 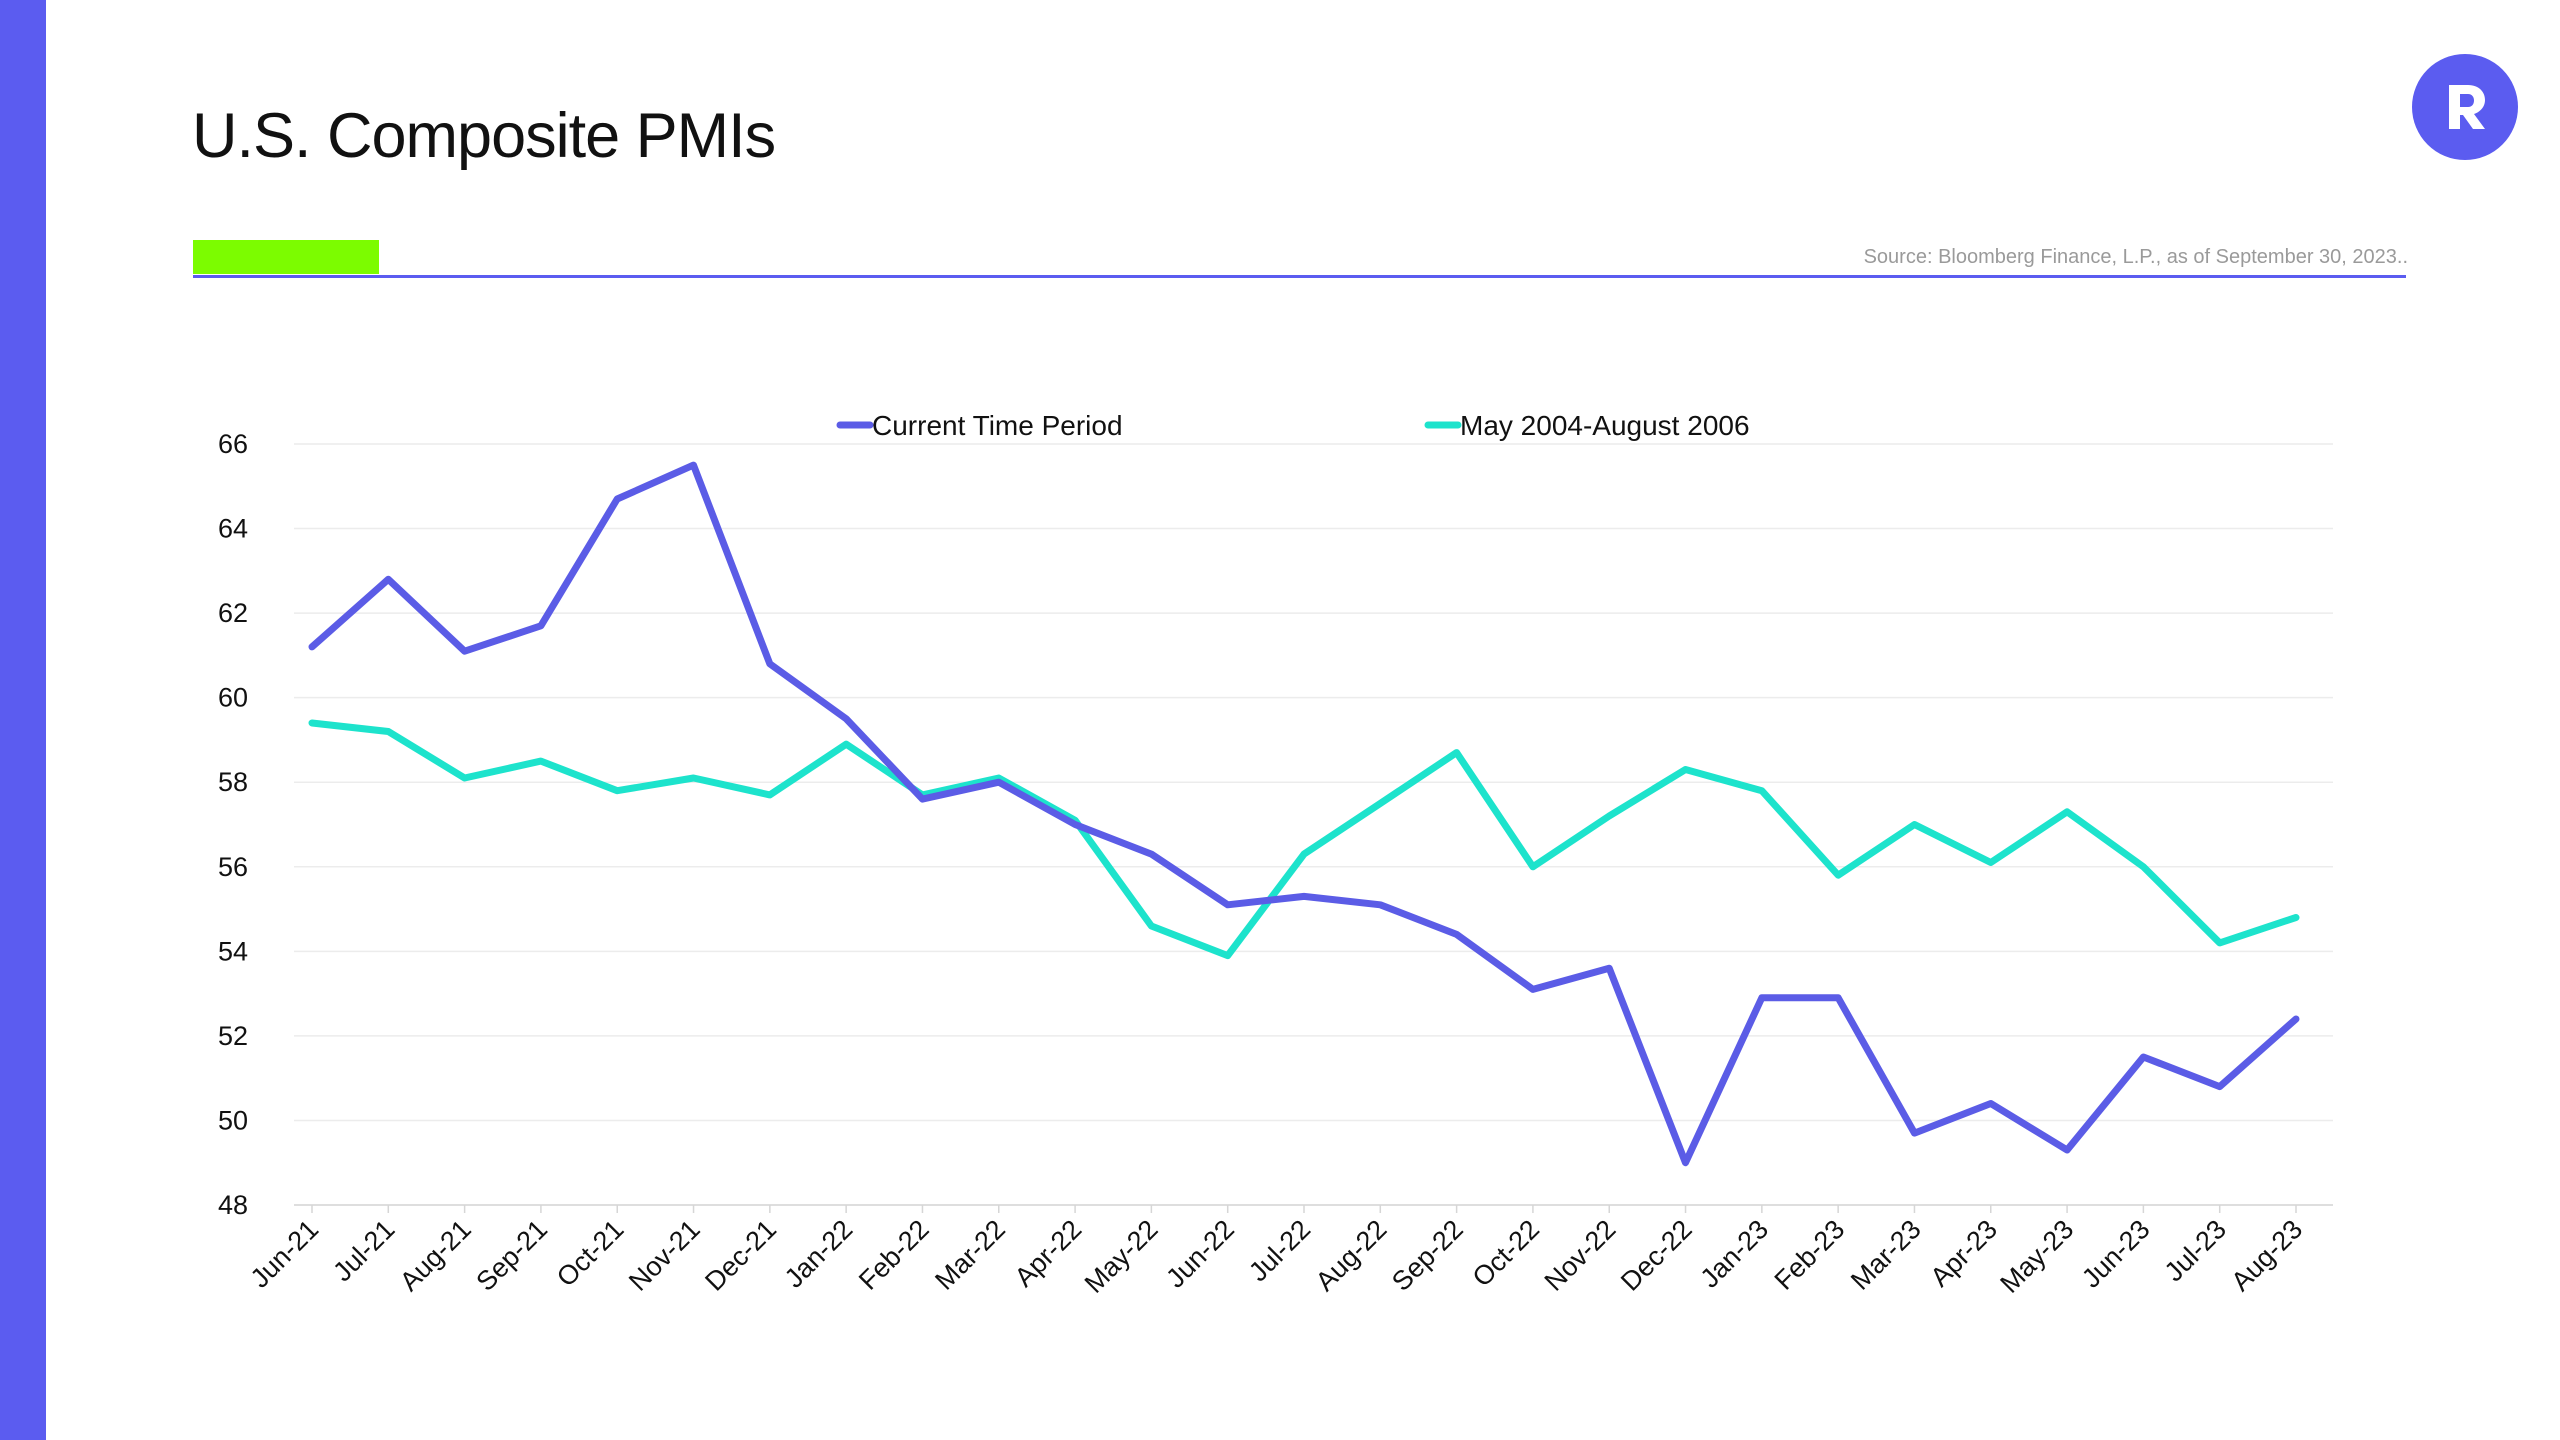 What do you see at coordinates (997, 425) in the screenshot?
I see `legend-label: Current Time Period` at bounding box center [997, 425].